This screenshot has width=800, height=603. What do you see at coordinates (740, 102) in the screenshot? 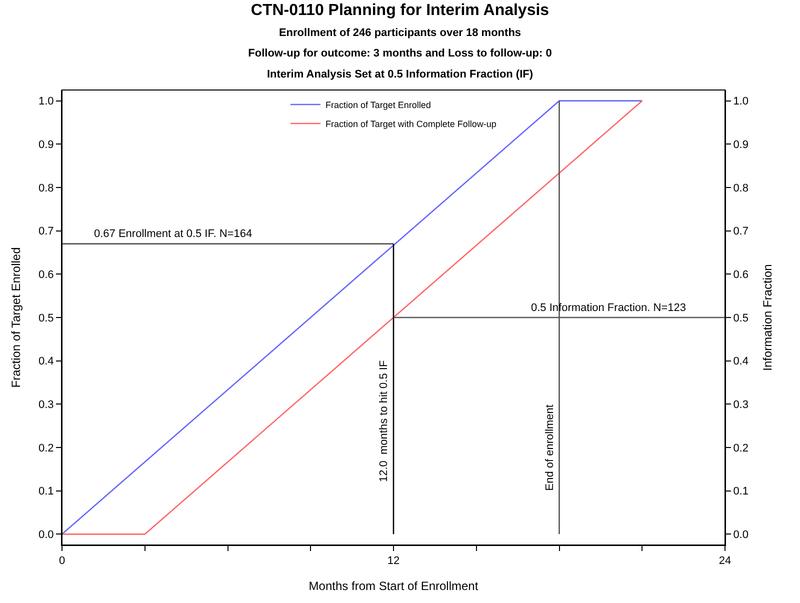
I see `y2-tick-label: 1.0` at bounding box center [740, 102].